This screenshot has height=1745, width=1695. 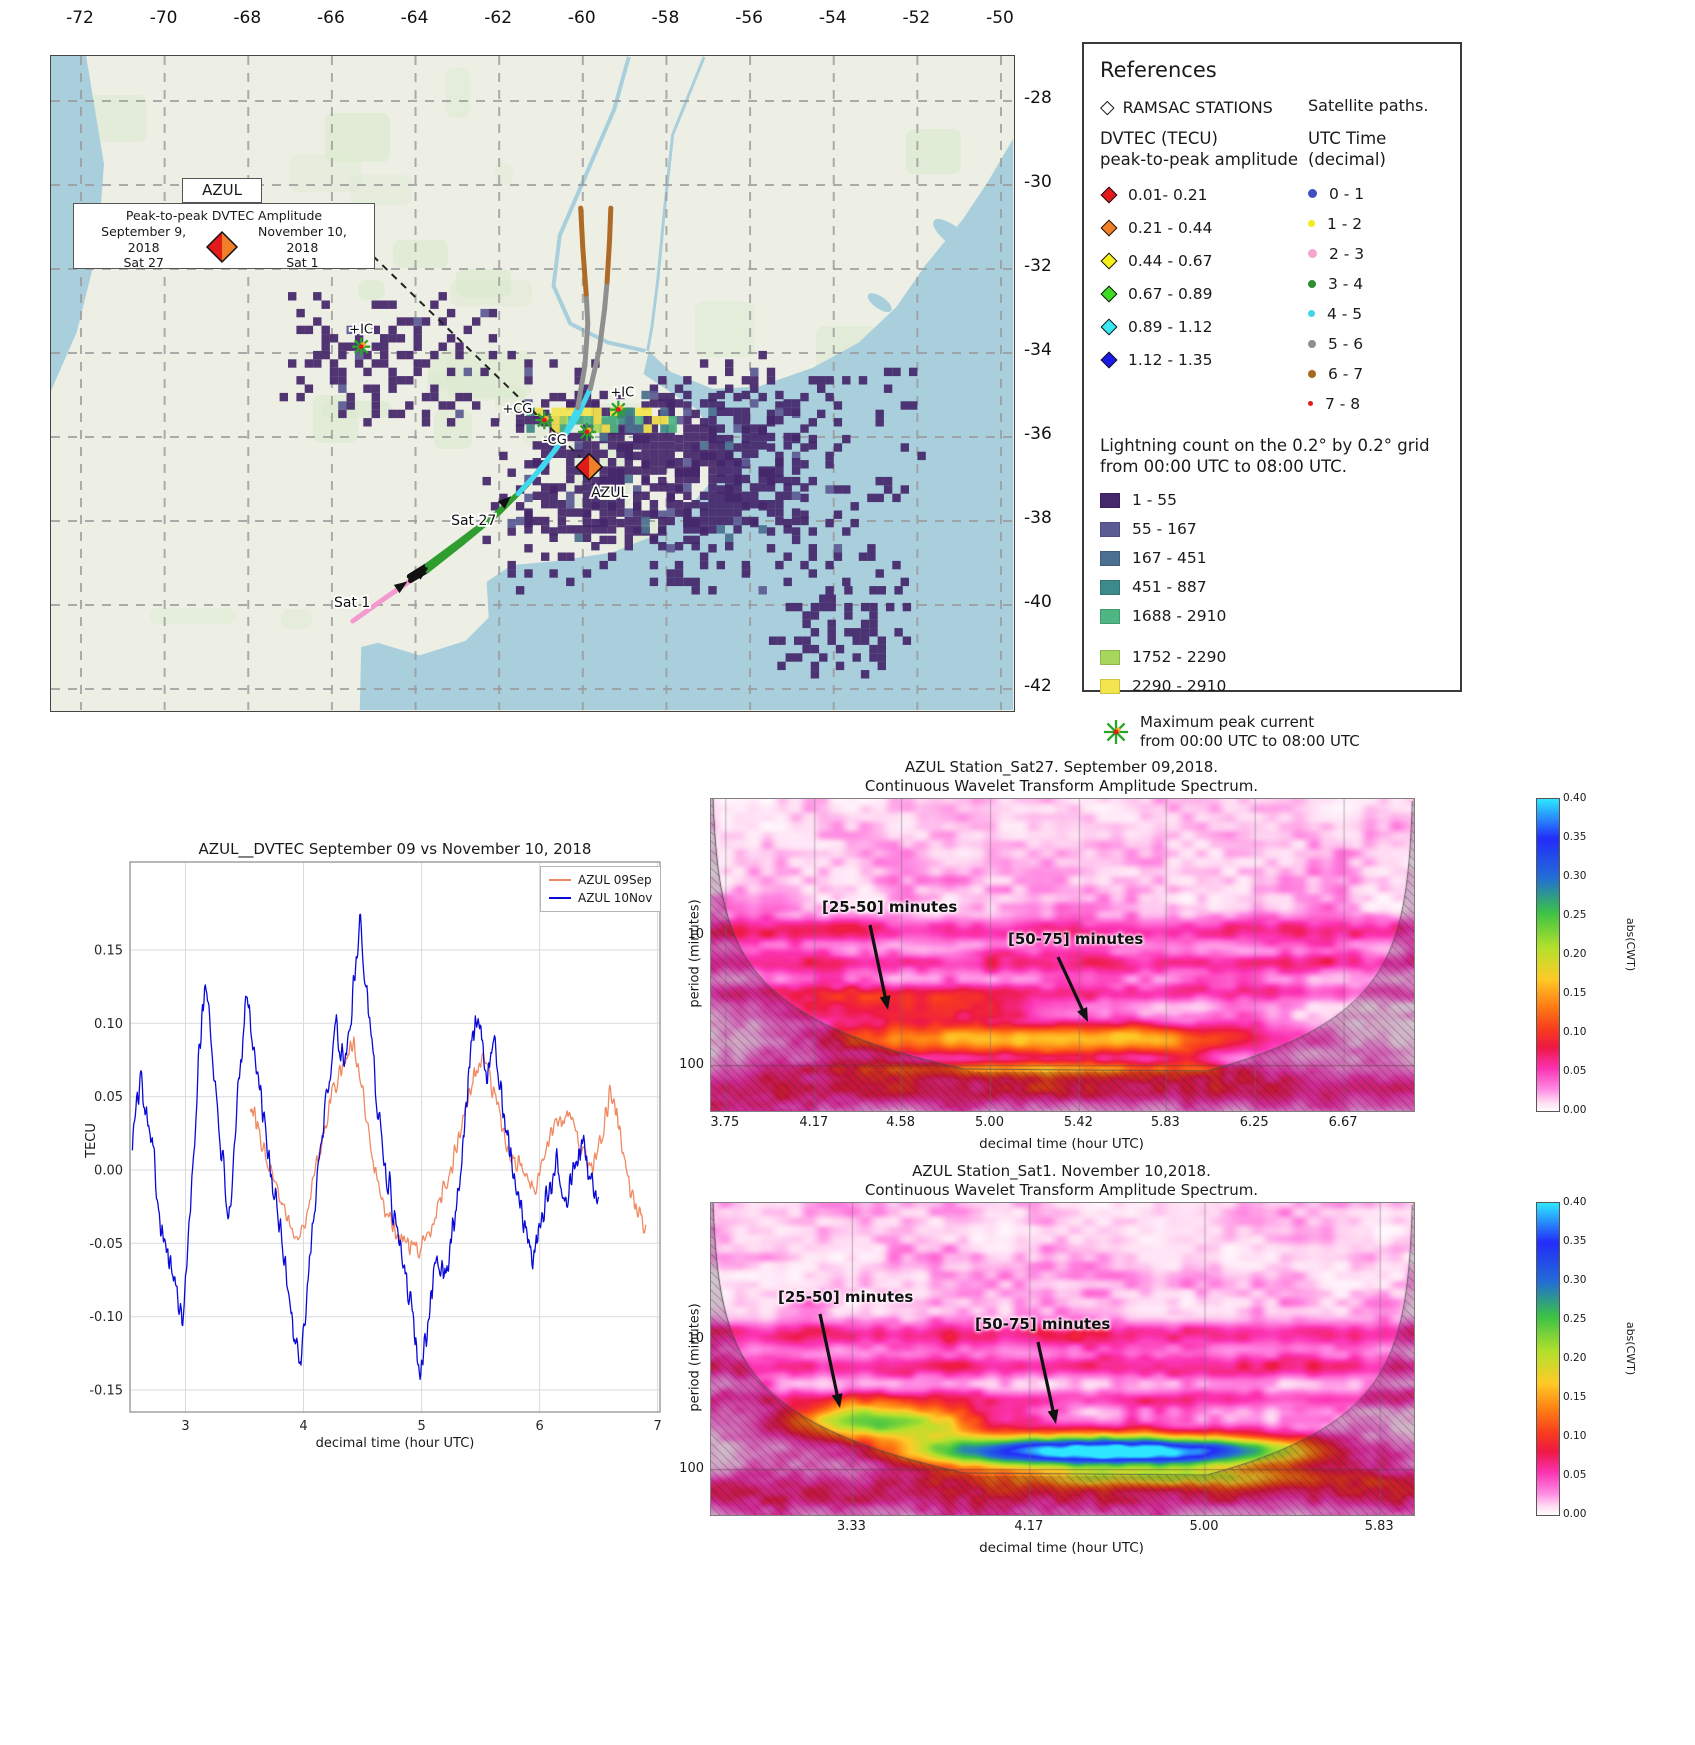 I want to click on lon-tick-label: -54, so click(x=832, y=18).